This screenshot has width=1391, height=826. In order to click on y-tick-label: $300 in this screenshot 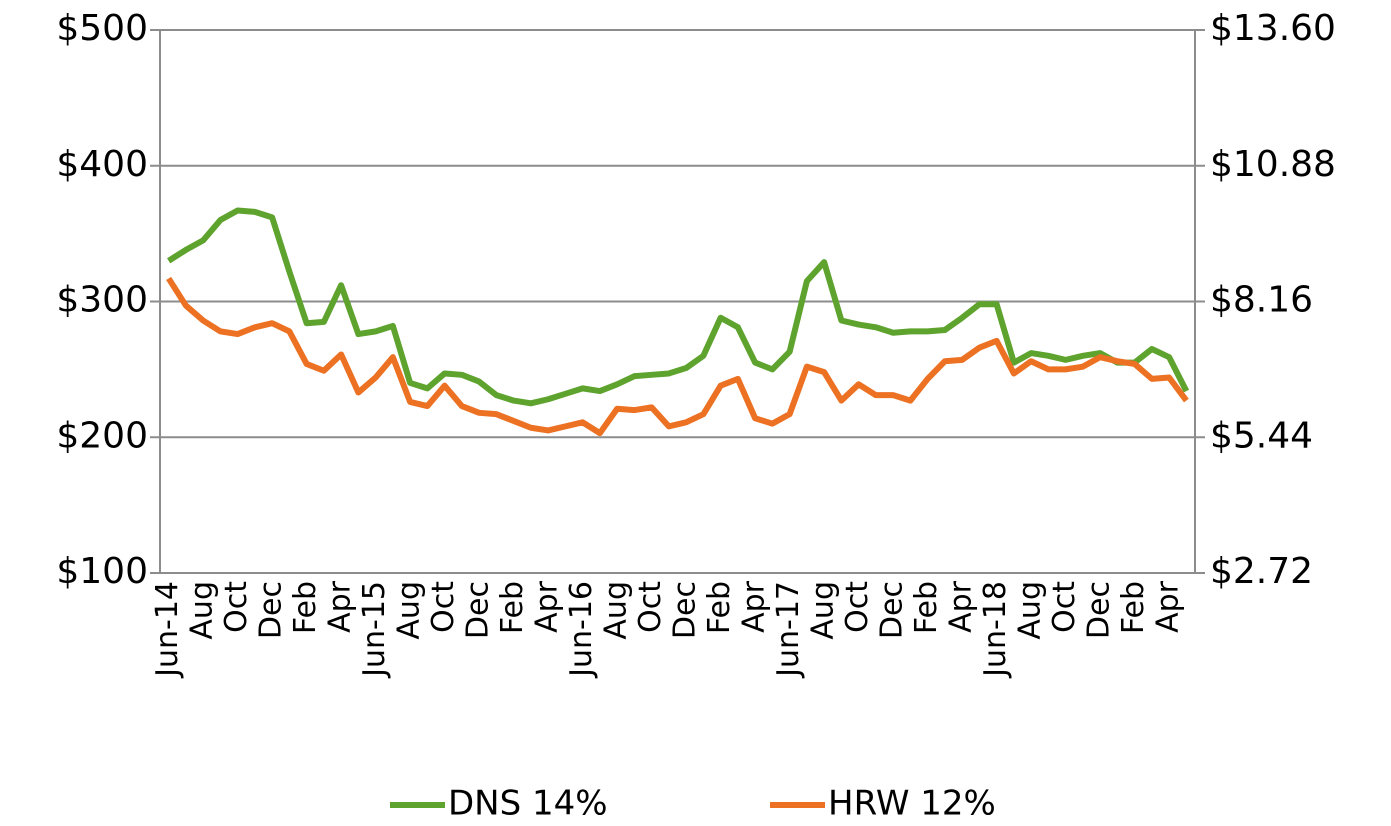, I will do `click(102, 300)`.